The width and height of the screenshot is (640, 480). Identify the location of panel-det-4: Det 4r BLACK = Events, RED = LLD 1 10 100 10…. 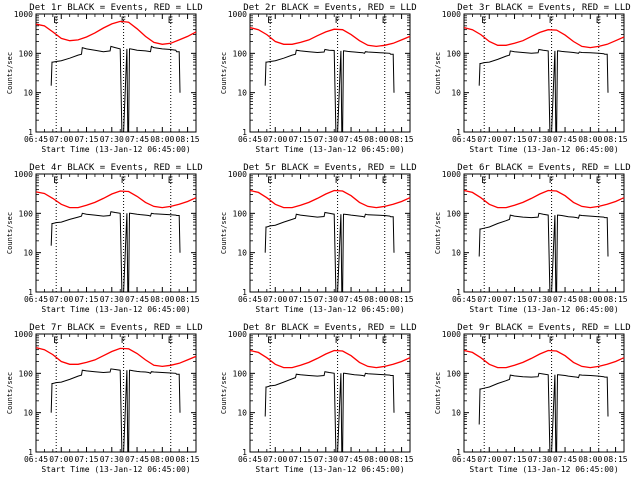
(104, 238).